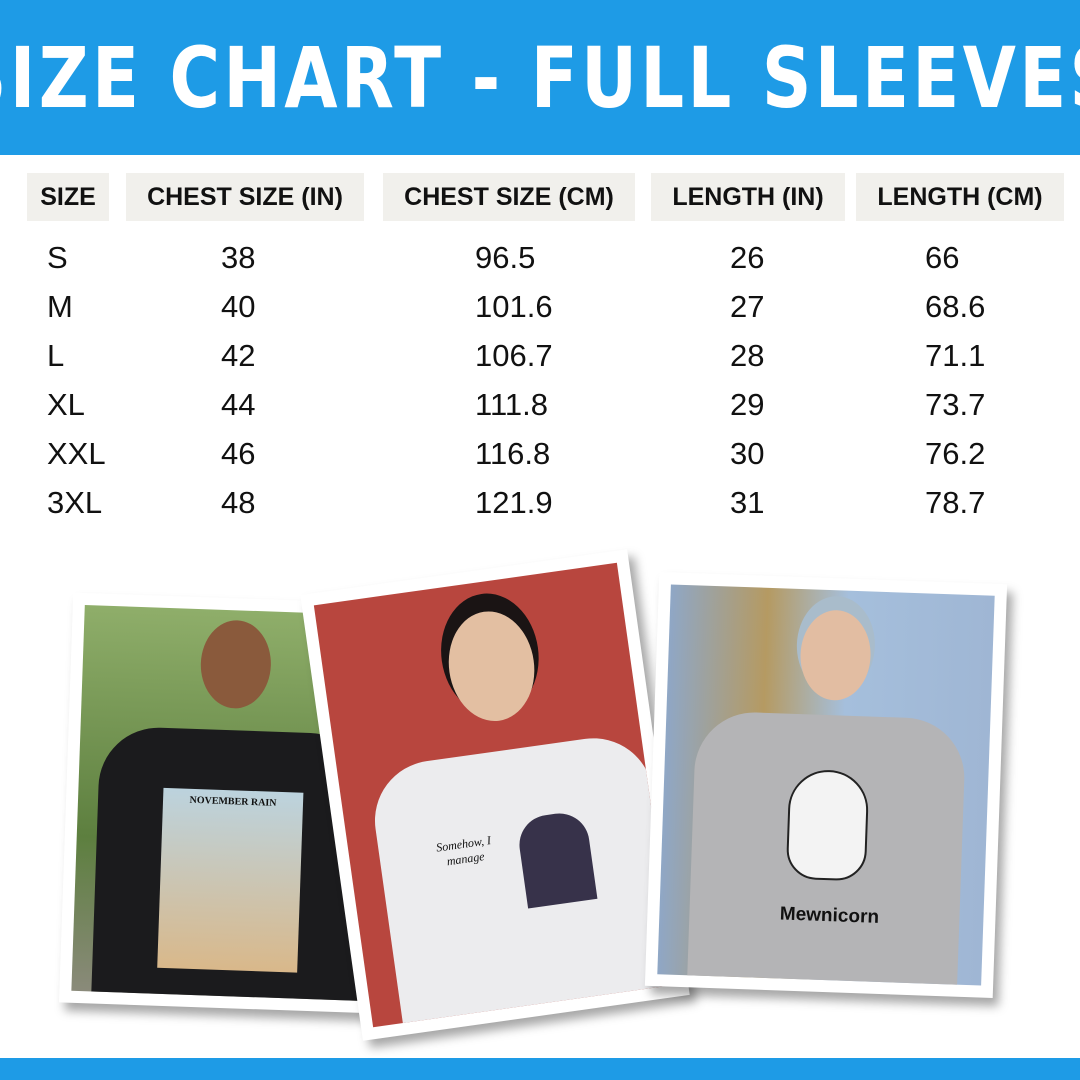 The width and height of the screenshot is (1080, 1080). What do you see at coordinates (509, 197) in the screenshot?
I see `column-header-chest-cm: CHEST SIZE (CM)` at bounding box center [509, 197].